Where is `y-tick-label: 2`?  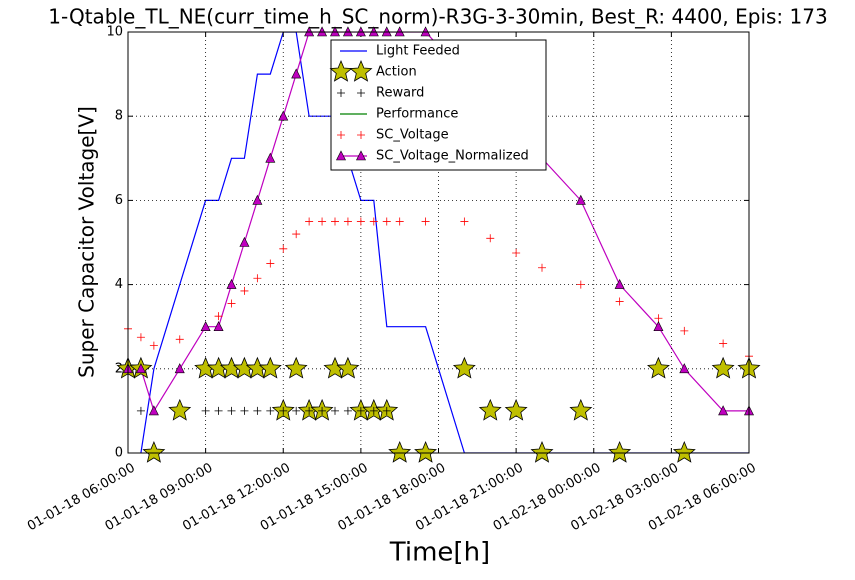 y-tick-label: 2 is located at coordinates (119, 368).